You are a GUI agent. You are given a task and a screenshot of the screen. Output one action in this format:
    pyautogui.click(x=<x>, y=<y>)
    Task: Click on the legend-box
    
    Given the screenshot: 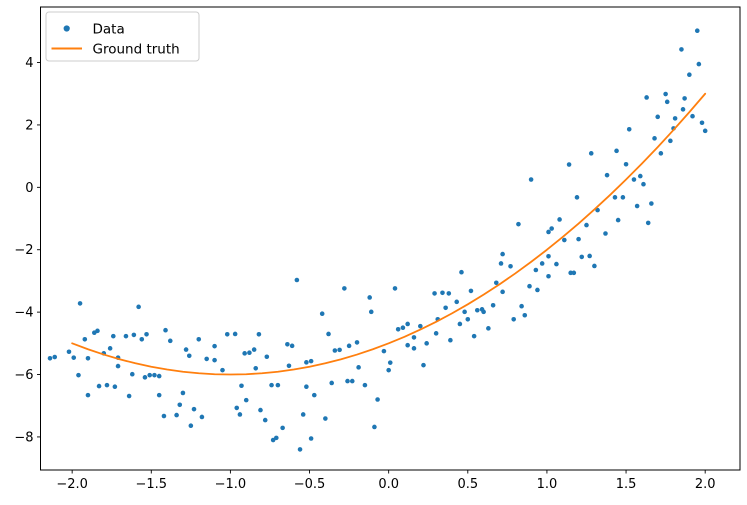 What is the action you would take?
    pyautogui.click(x=122, y=36)
    